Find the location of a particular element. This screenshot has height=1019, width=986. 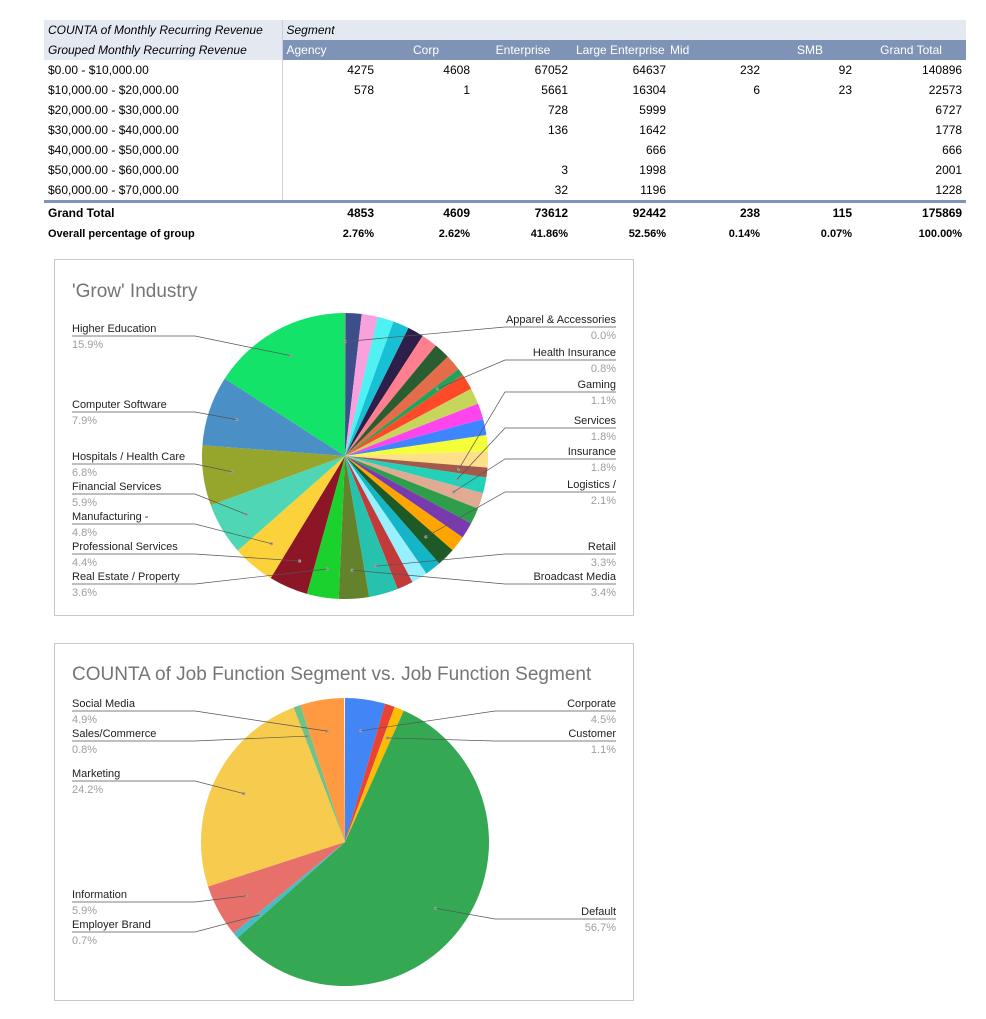

grand-total-value: 115 is located at coordinates (810, 211).